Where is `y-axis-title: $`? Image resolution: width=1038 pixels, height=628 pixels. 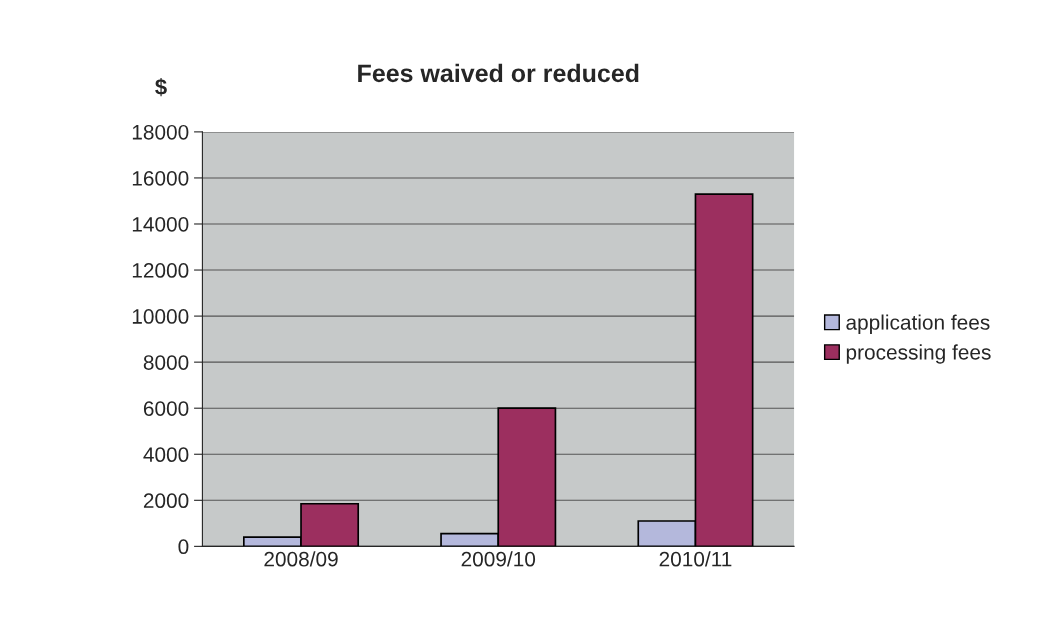
y-axis-title: $ is located at coordinates (161, 87).